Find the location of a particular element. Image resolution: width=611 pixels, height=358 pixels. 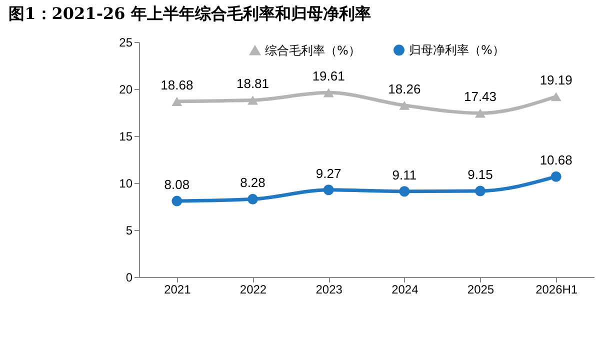

data-label: 9.27 is located at coordinates (329, 173).